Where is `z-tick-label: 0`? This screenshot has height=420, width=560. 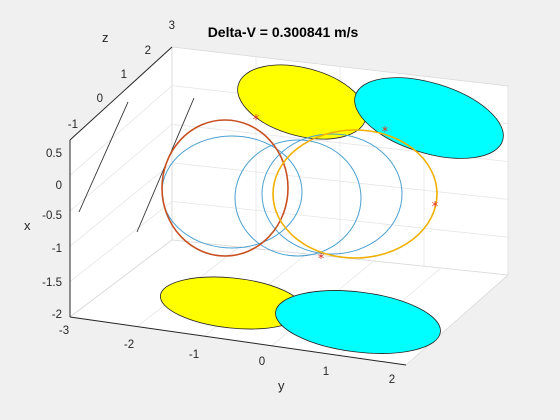
z-tick-label: 0 is located at coordinates (100, 99).